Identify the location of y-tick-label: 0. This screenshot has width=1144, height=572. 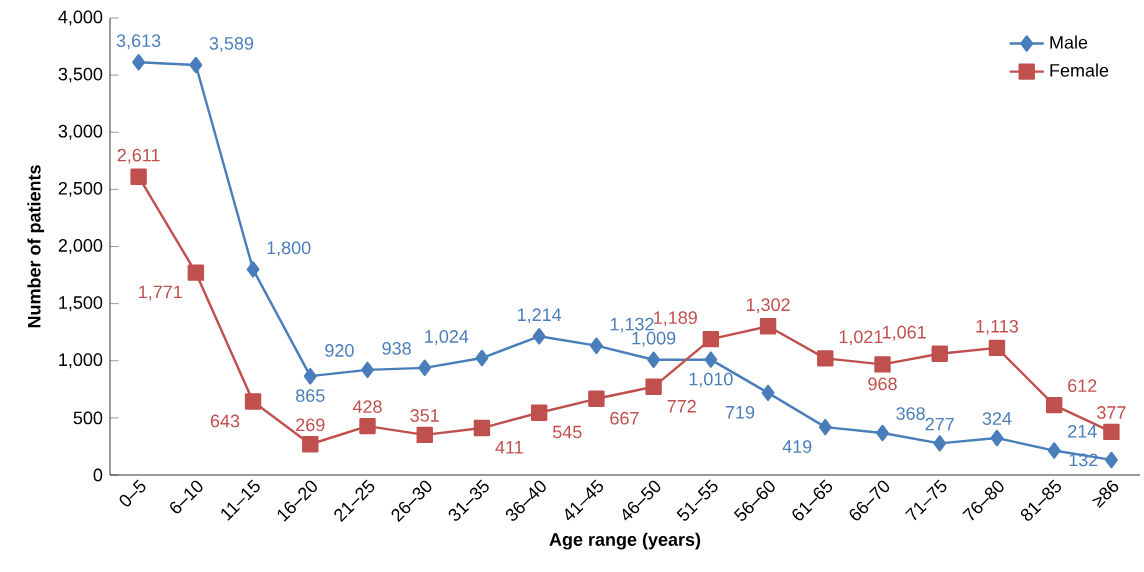
(98, 475).